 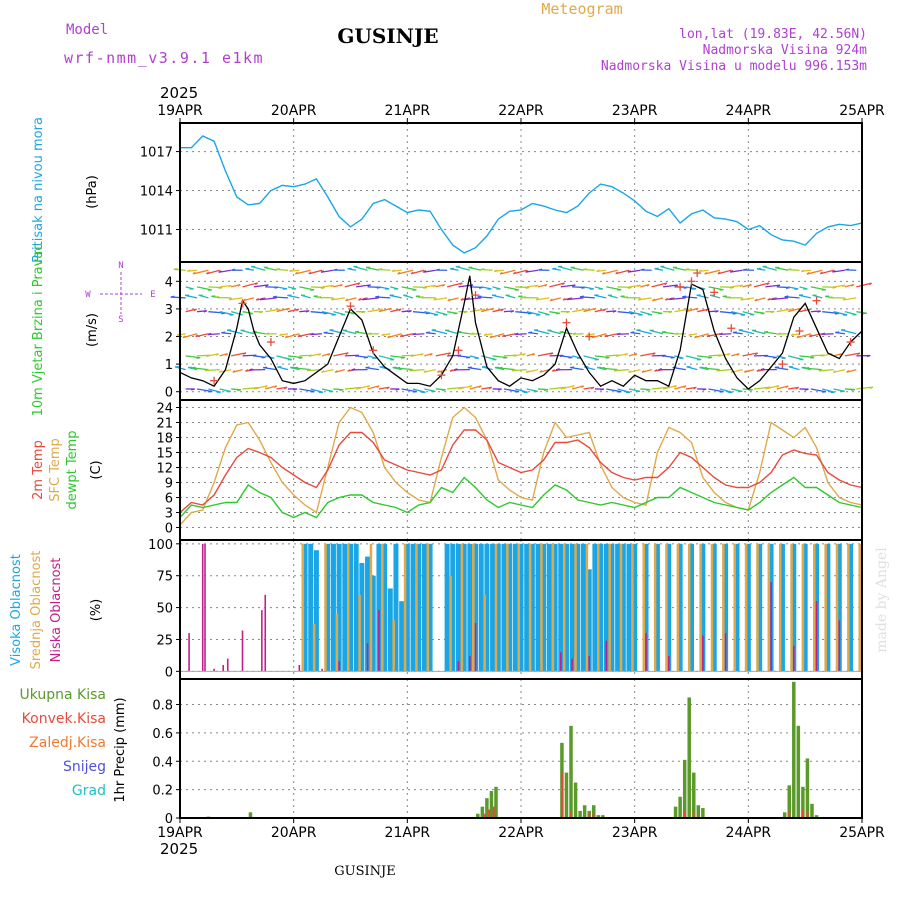 I want to click on precip-legend-1: Konvek.Kisa, so click(x=64, y=719).